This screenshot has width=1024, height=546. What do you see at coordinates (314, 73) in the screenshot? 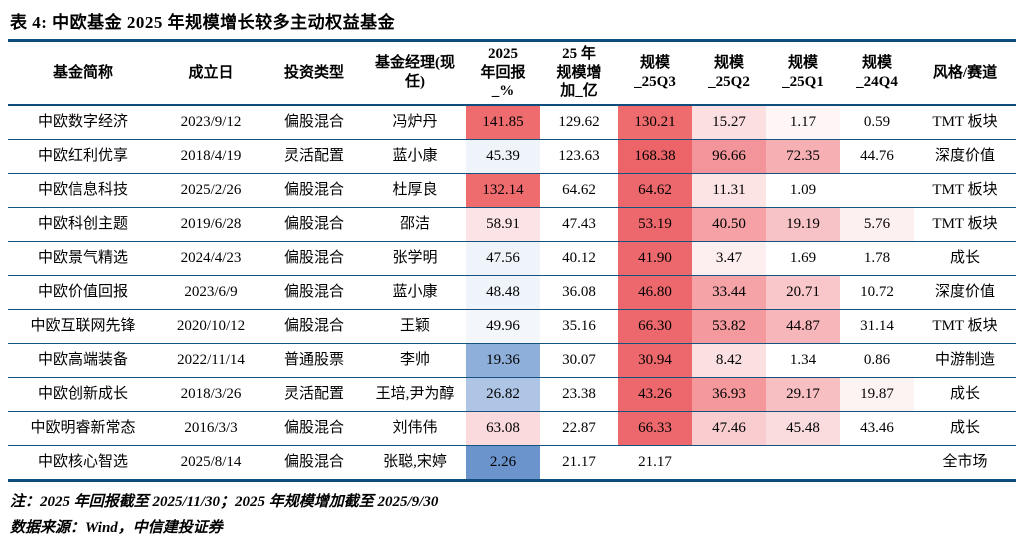
I see `col-header-invest-type: 投资类型` at bounding box center [314, 73].